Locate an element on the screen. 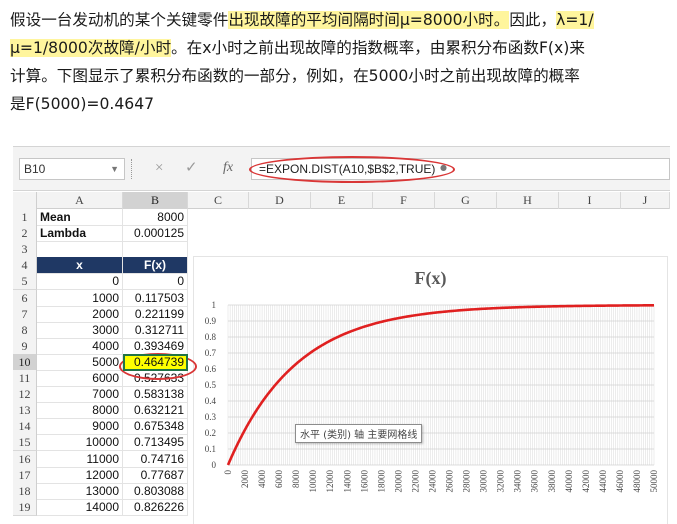 This screenshot has width=677, height=524. row-header-8: 8 is located at coordinates (25, 330).